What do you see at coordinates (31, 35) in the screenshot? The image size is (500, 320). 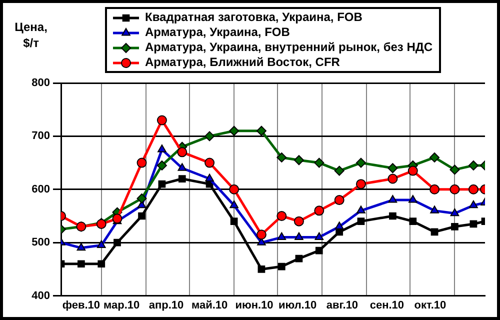 I see `y-axis-title: Цена, $/т` at bounding box center [31, 35].